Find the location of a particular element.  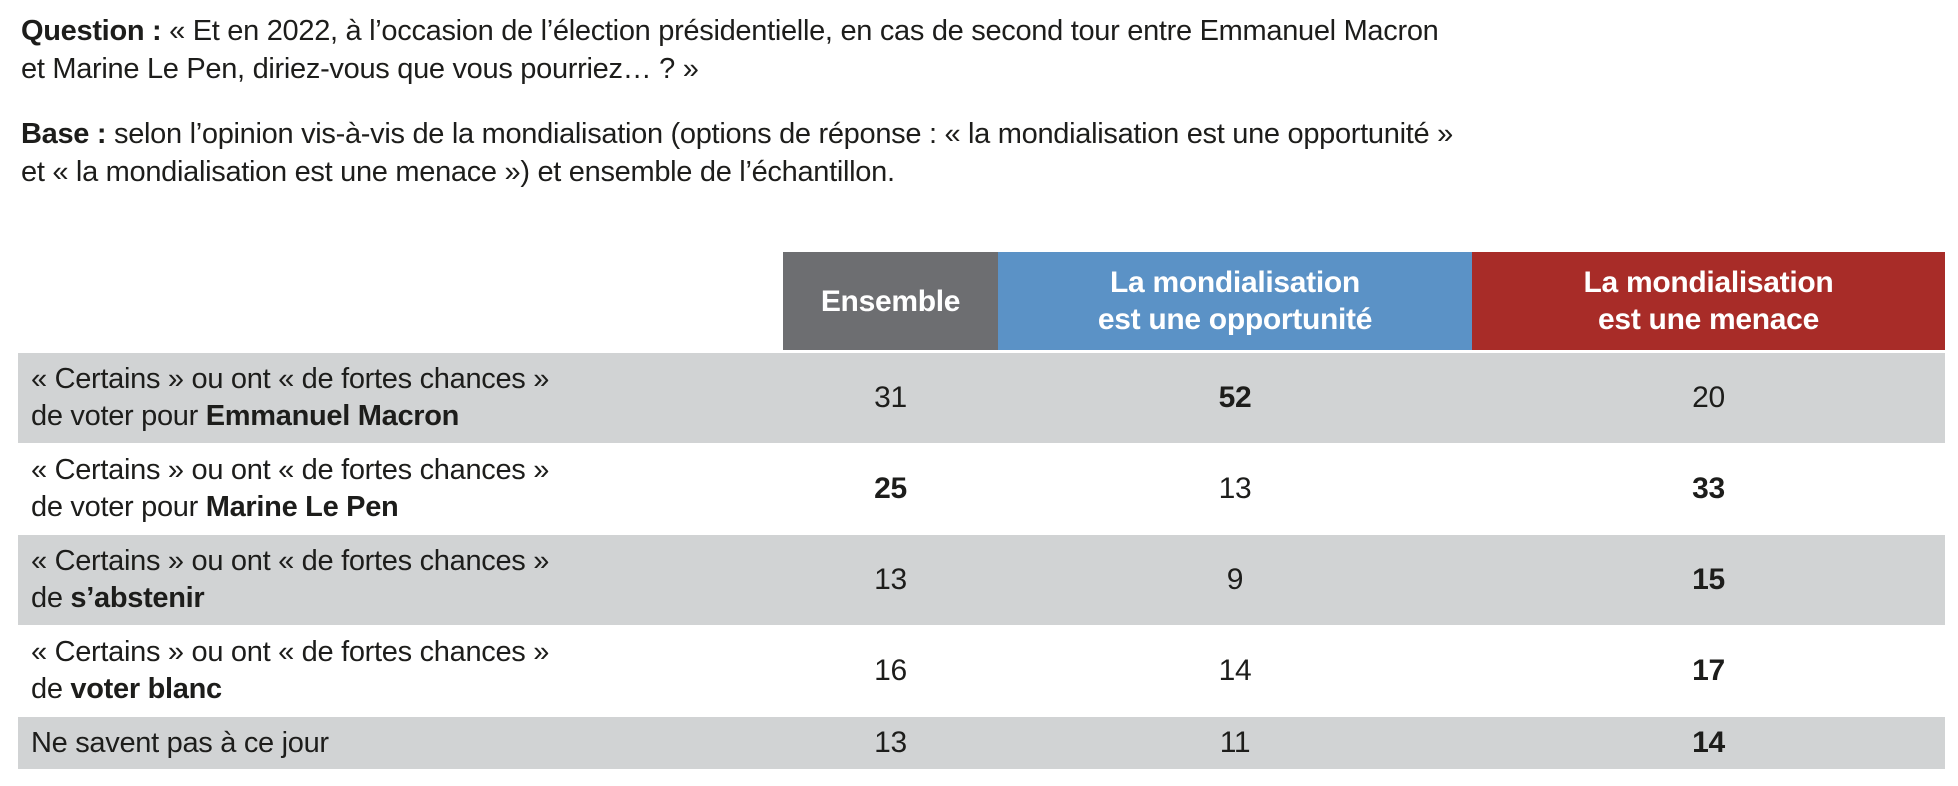

value-cell-menace: 17 is located at coordinates (1708, 670).